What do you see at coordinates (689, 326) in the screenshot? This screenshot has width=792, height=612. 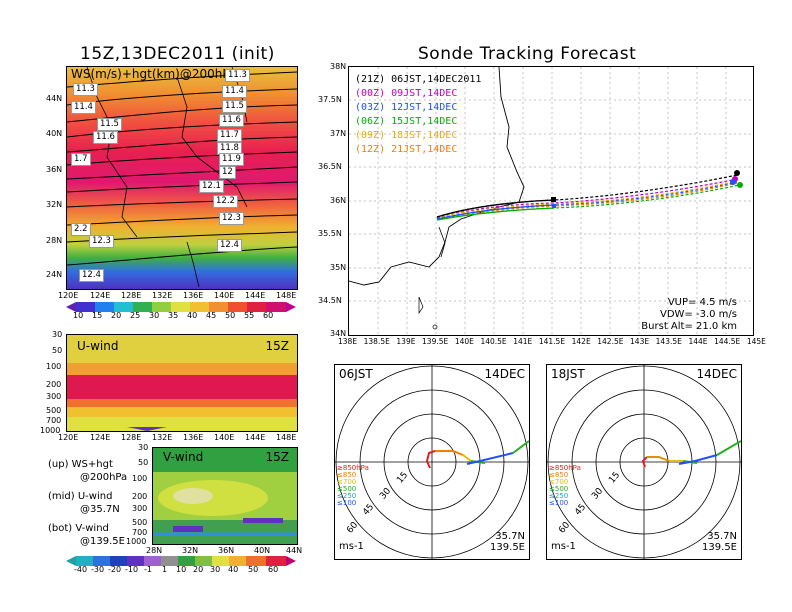 I see `burst-text: Burst Alt= 21.0 km` at bounding box center [689, 326].